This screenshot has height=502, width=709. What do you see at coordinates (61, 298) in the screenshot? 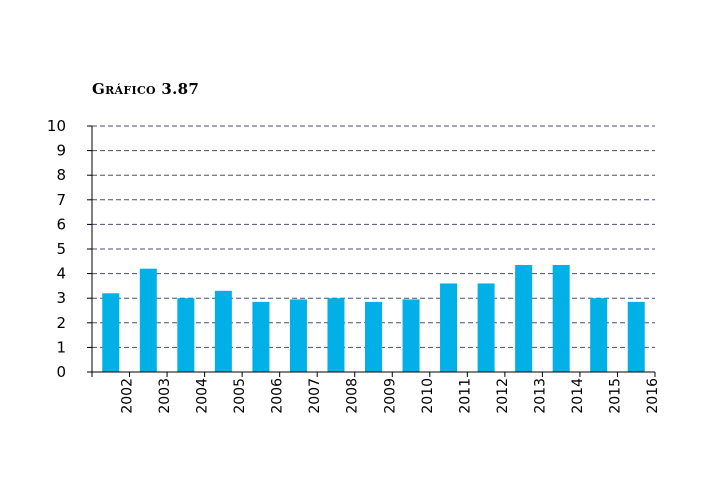
I see `y-tick-label-3: 3` at bounding box center [61, 298].